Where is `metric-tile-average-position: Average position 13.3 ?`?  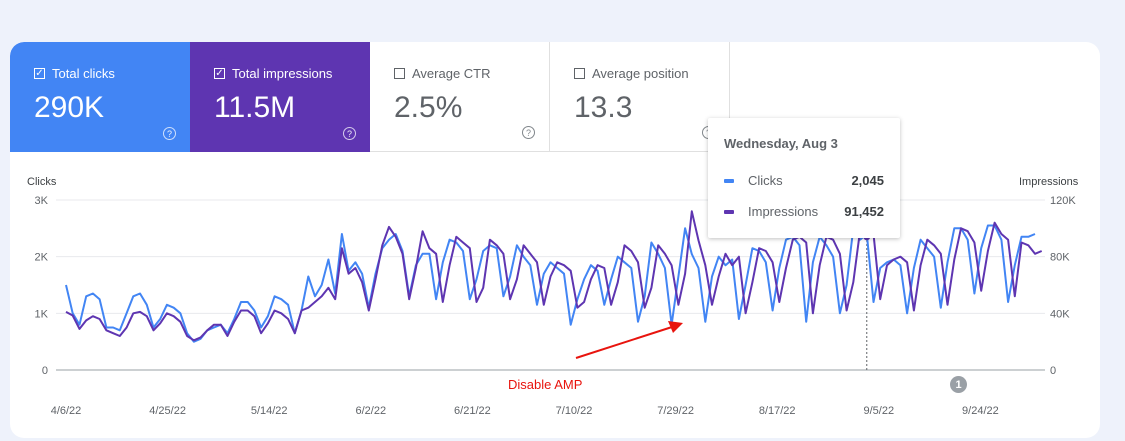
metric-tile-average-position: Average position 13.3 ? is located at coordinates (640, 97).